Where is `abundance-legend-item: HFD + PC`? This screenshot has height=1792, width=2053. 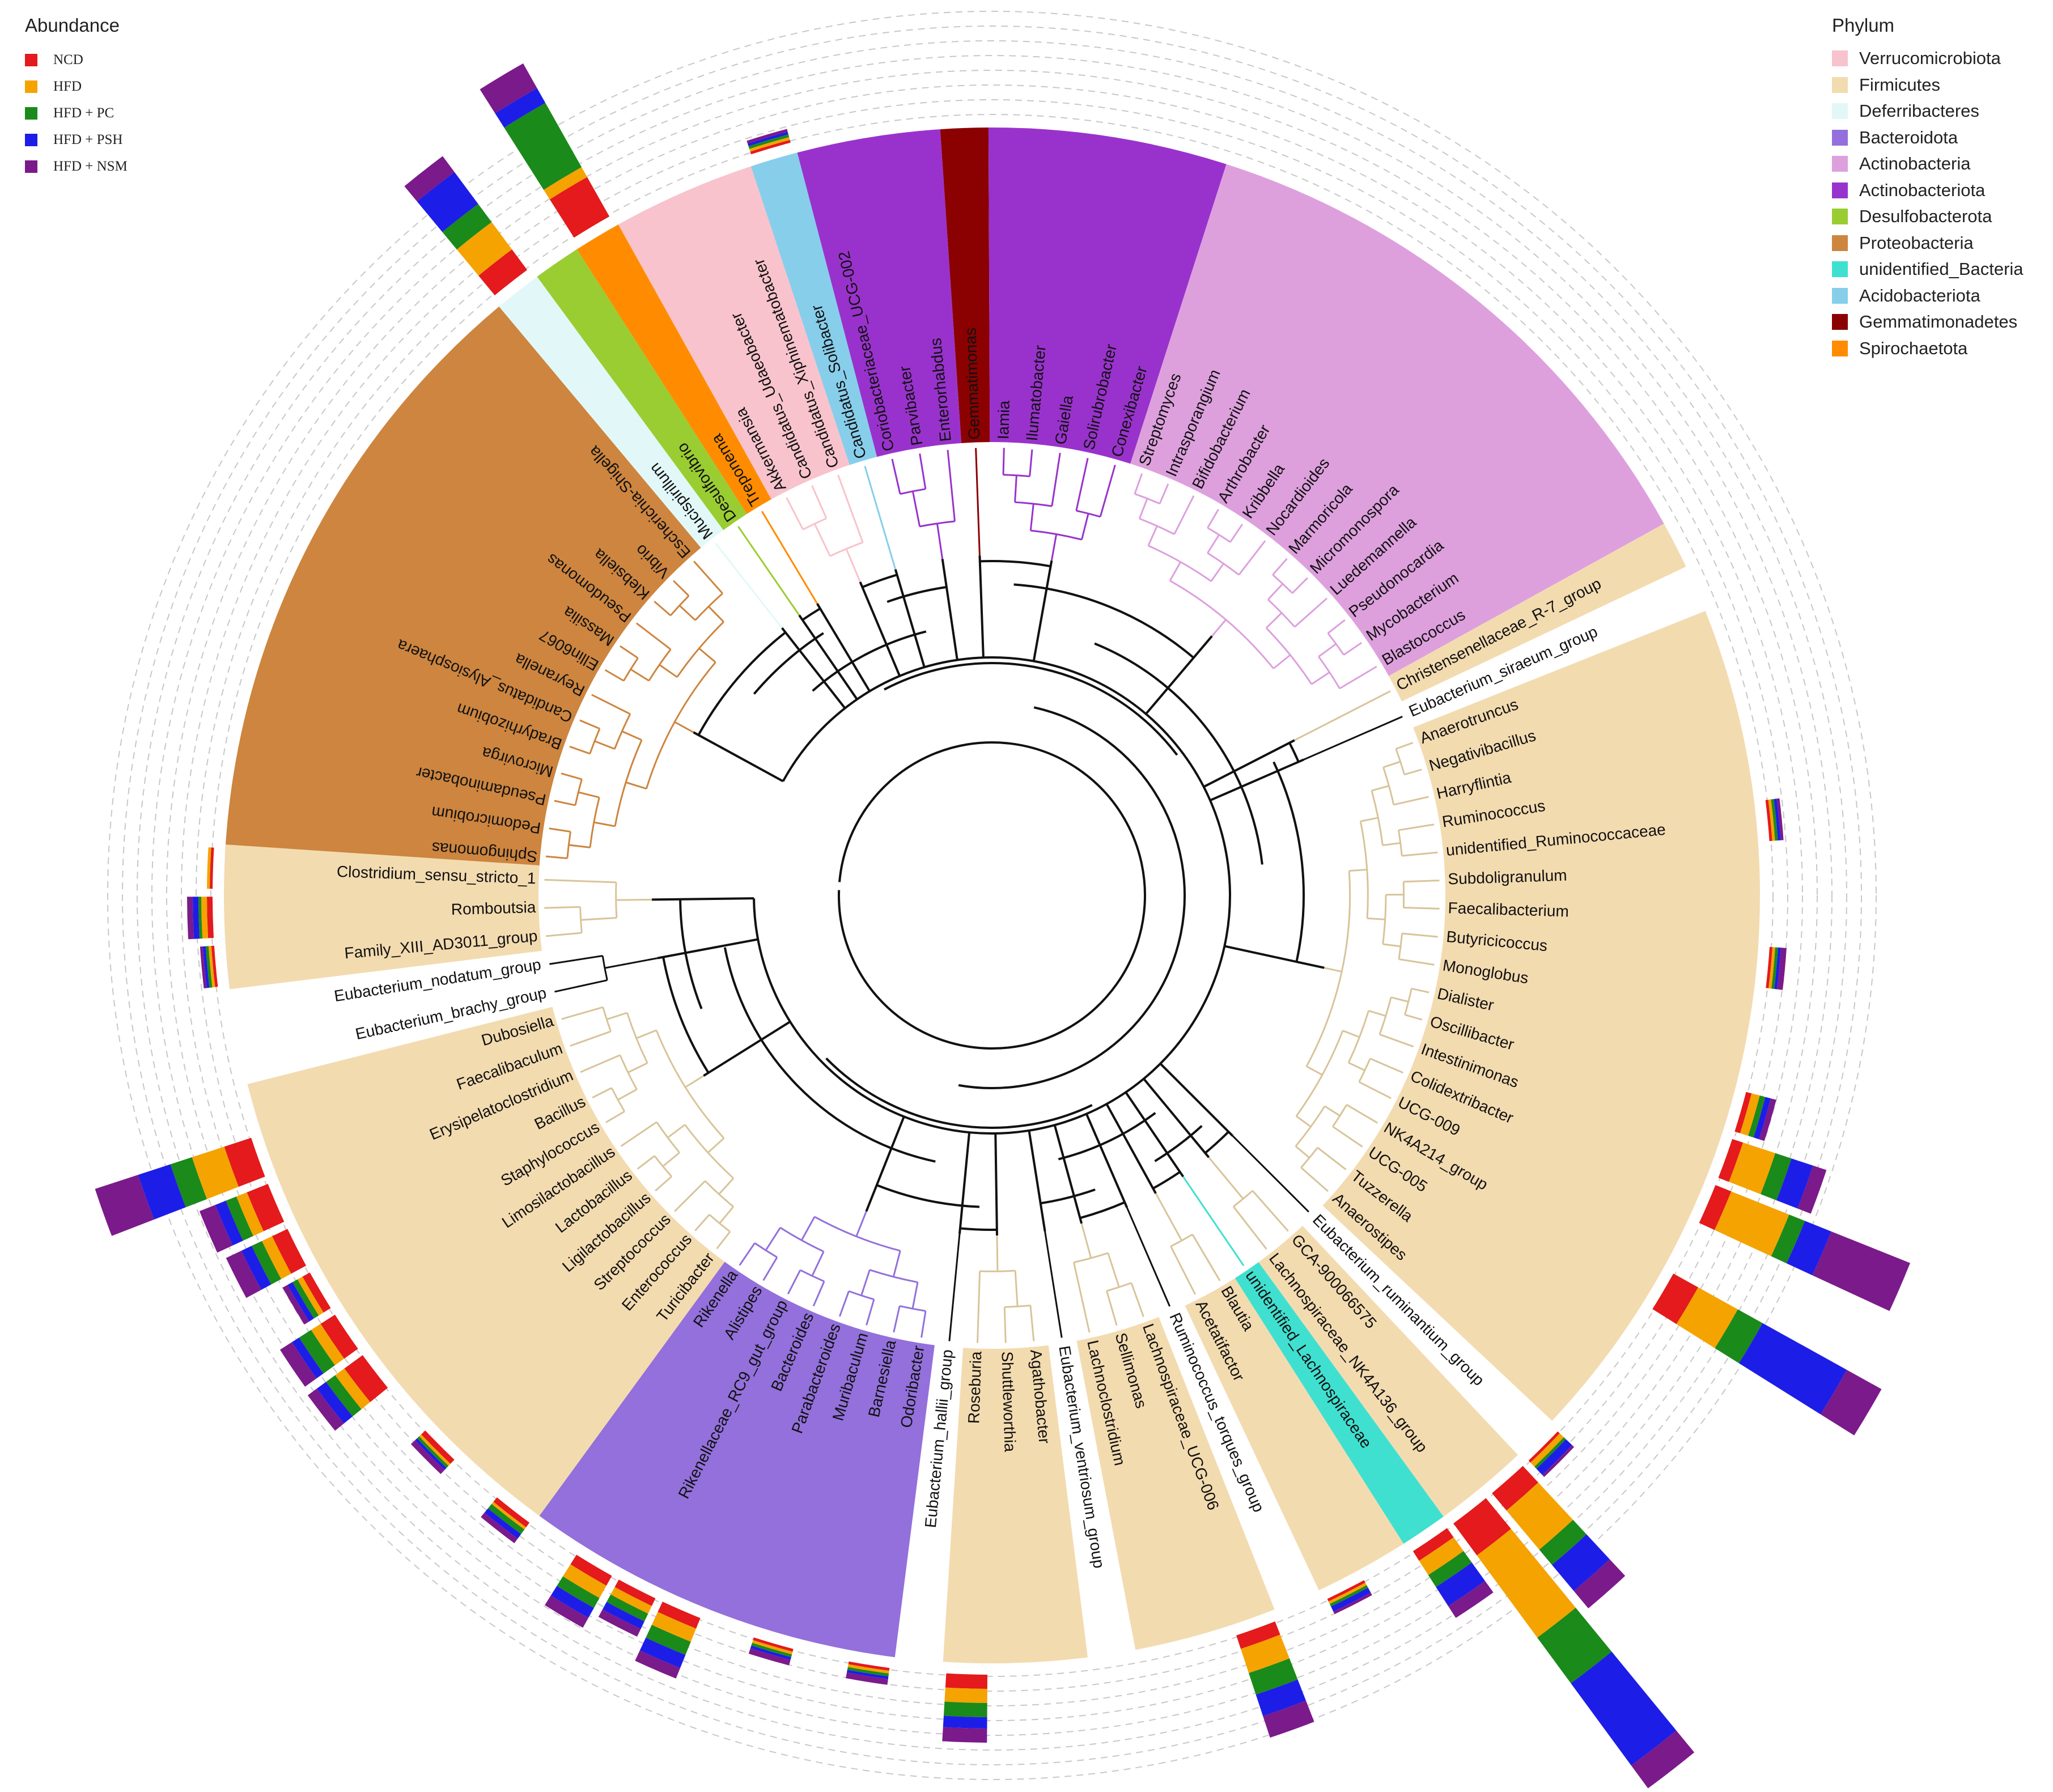 abundance-legend-item: HFD + PC is located at coordinates (76, 113).